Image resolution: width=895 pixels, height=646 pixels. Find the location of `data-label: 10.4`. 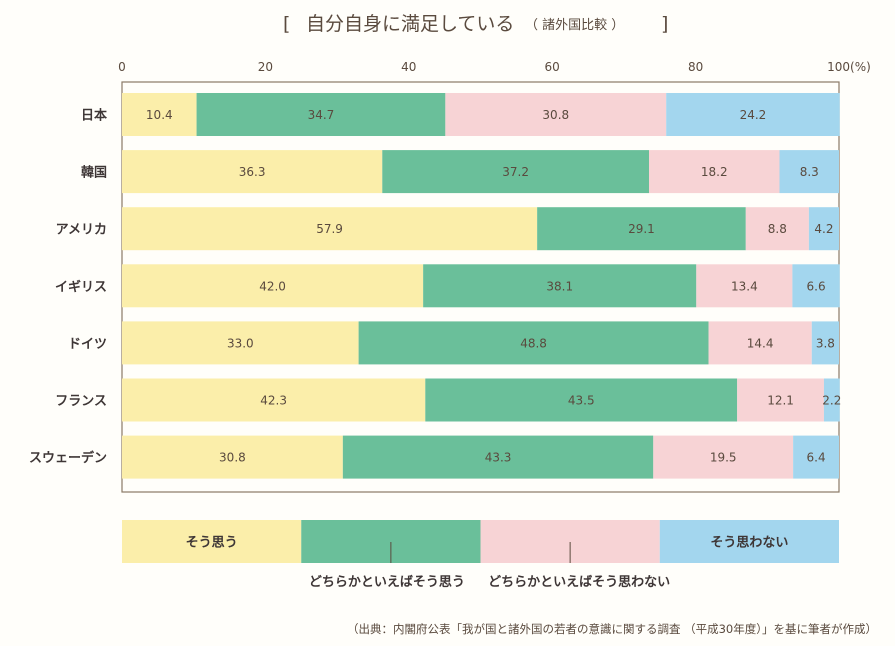

data-label: 10.4 is located at coordinates (159, 115).